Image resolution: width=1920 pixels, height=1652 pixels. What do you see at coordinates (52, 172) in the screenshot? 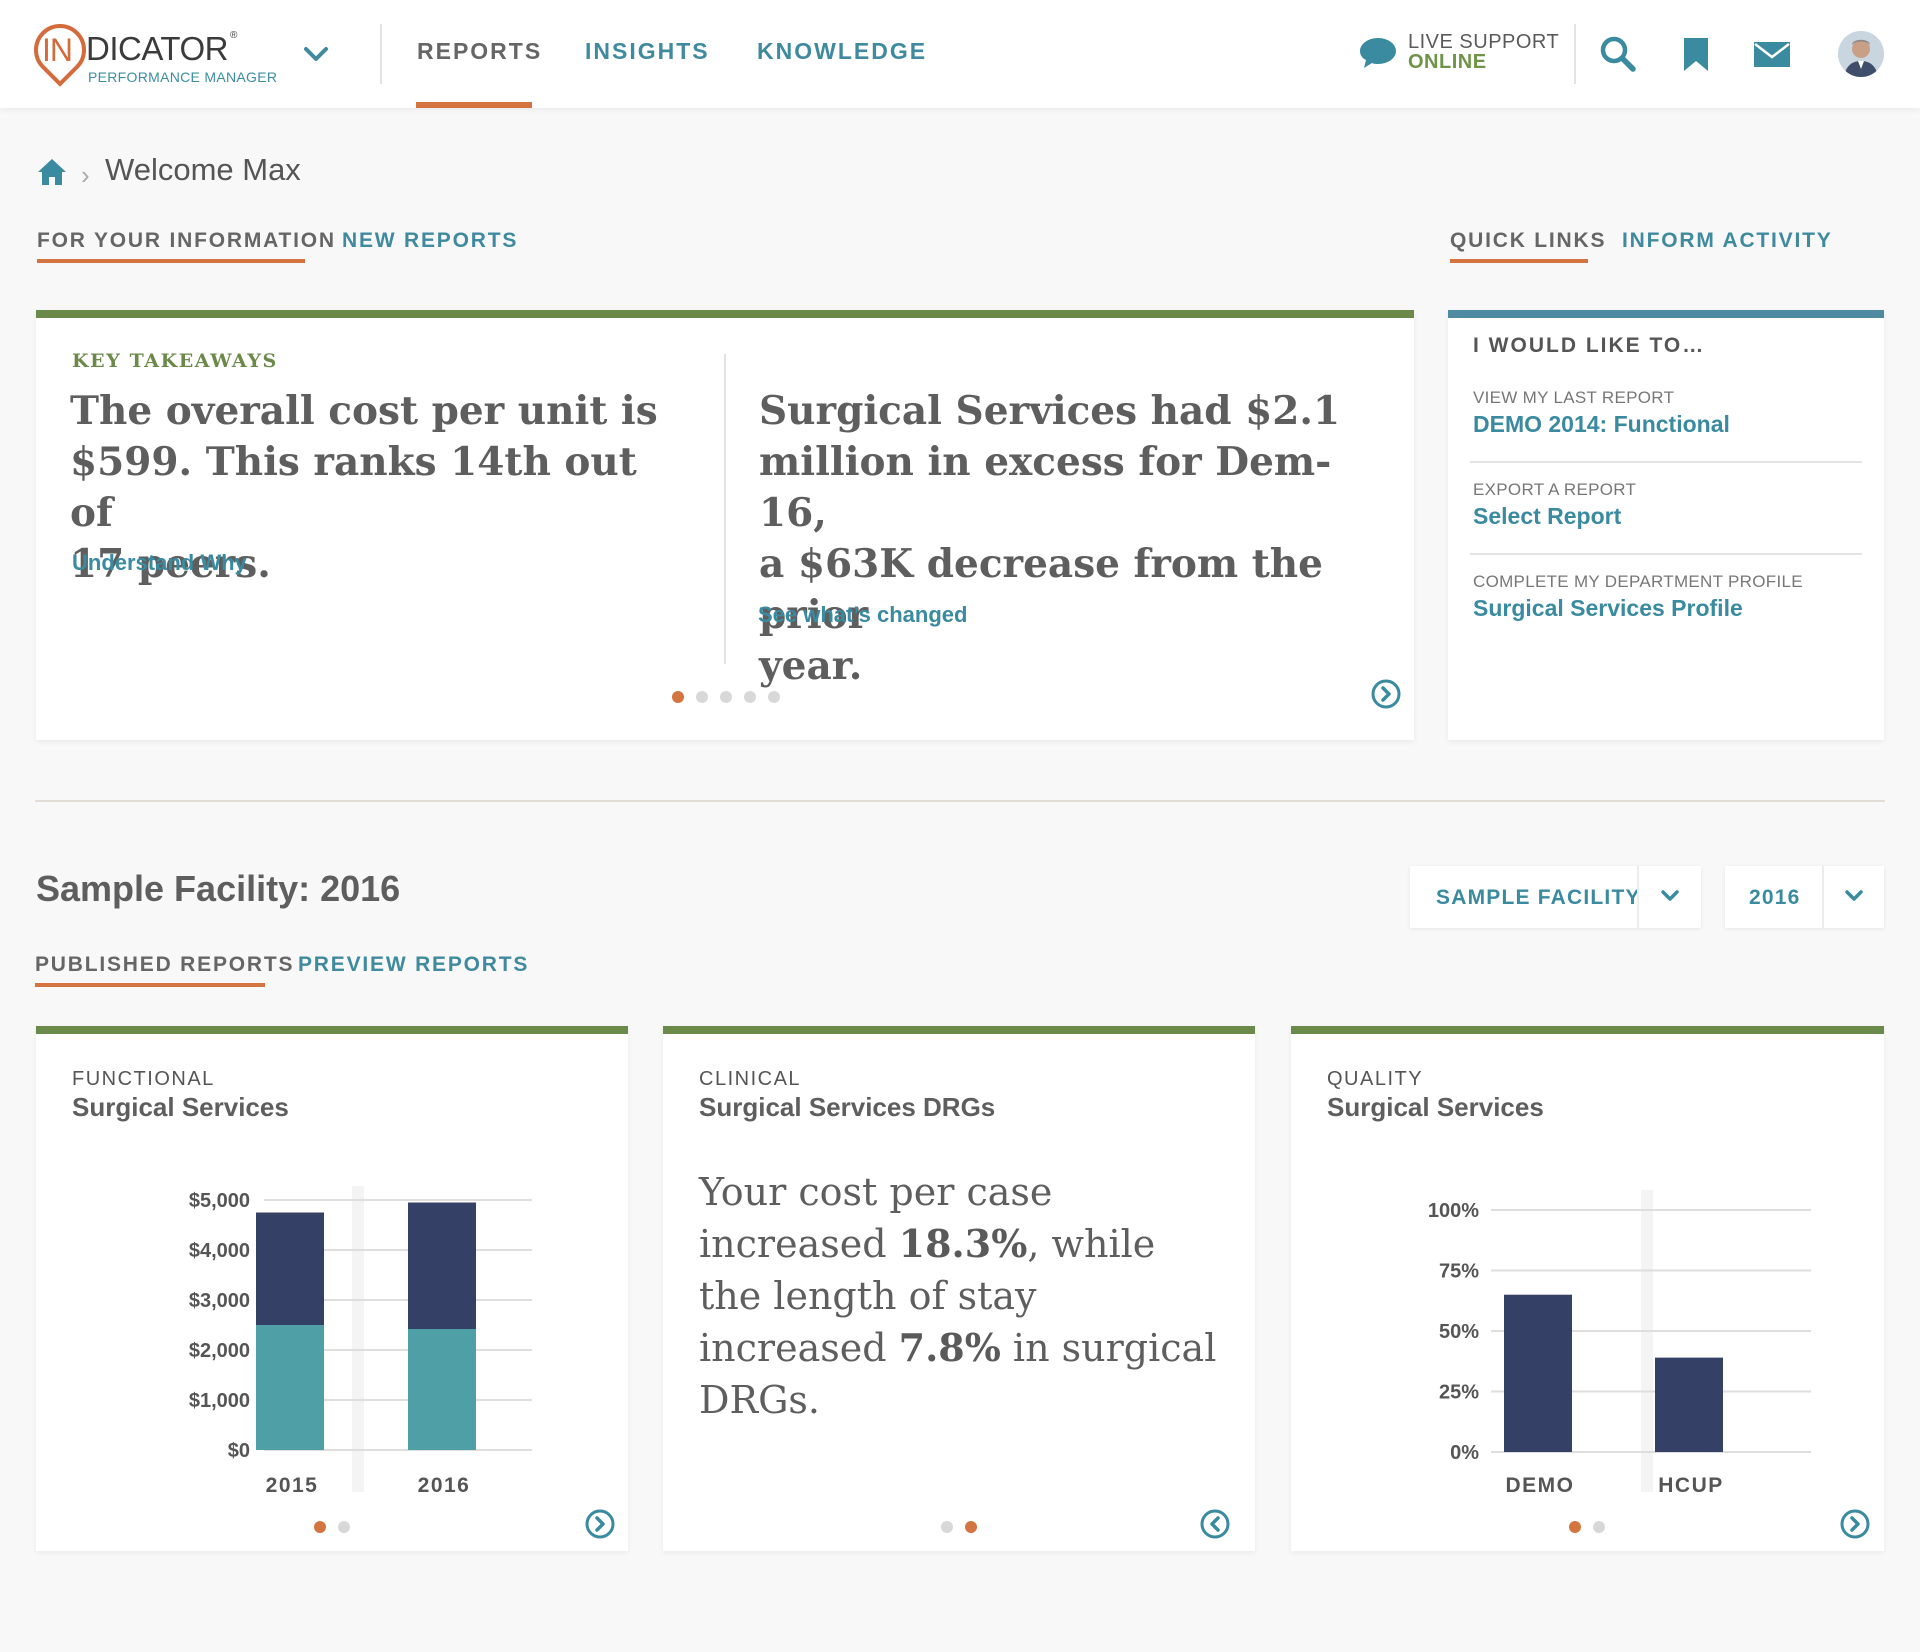
I see `home-icon` at bounding box center [52, 172].